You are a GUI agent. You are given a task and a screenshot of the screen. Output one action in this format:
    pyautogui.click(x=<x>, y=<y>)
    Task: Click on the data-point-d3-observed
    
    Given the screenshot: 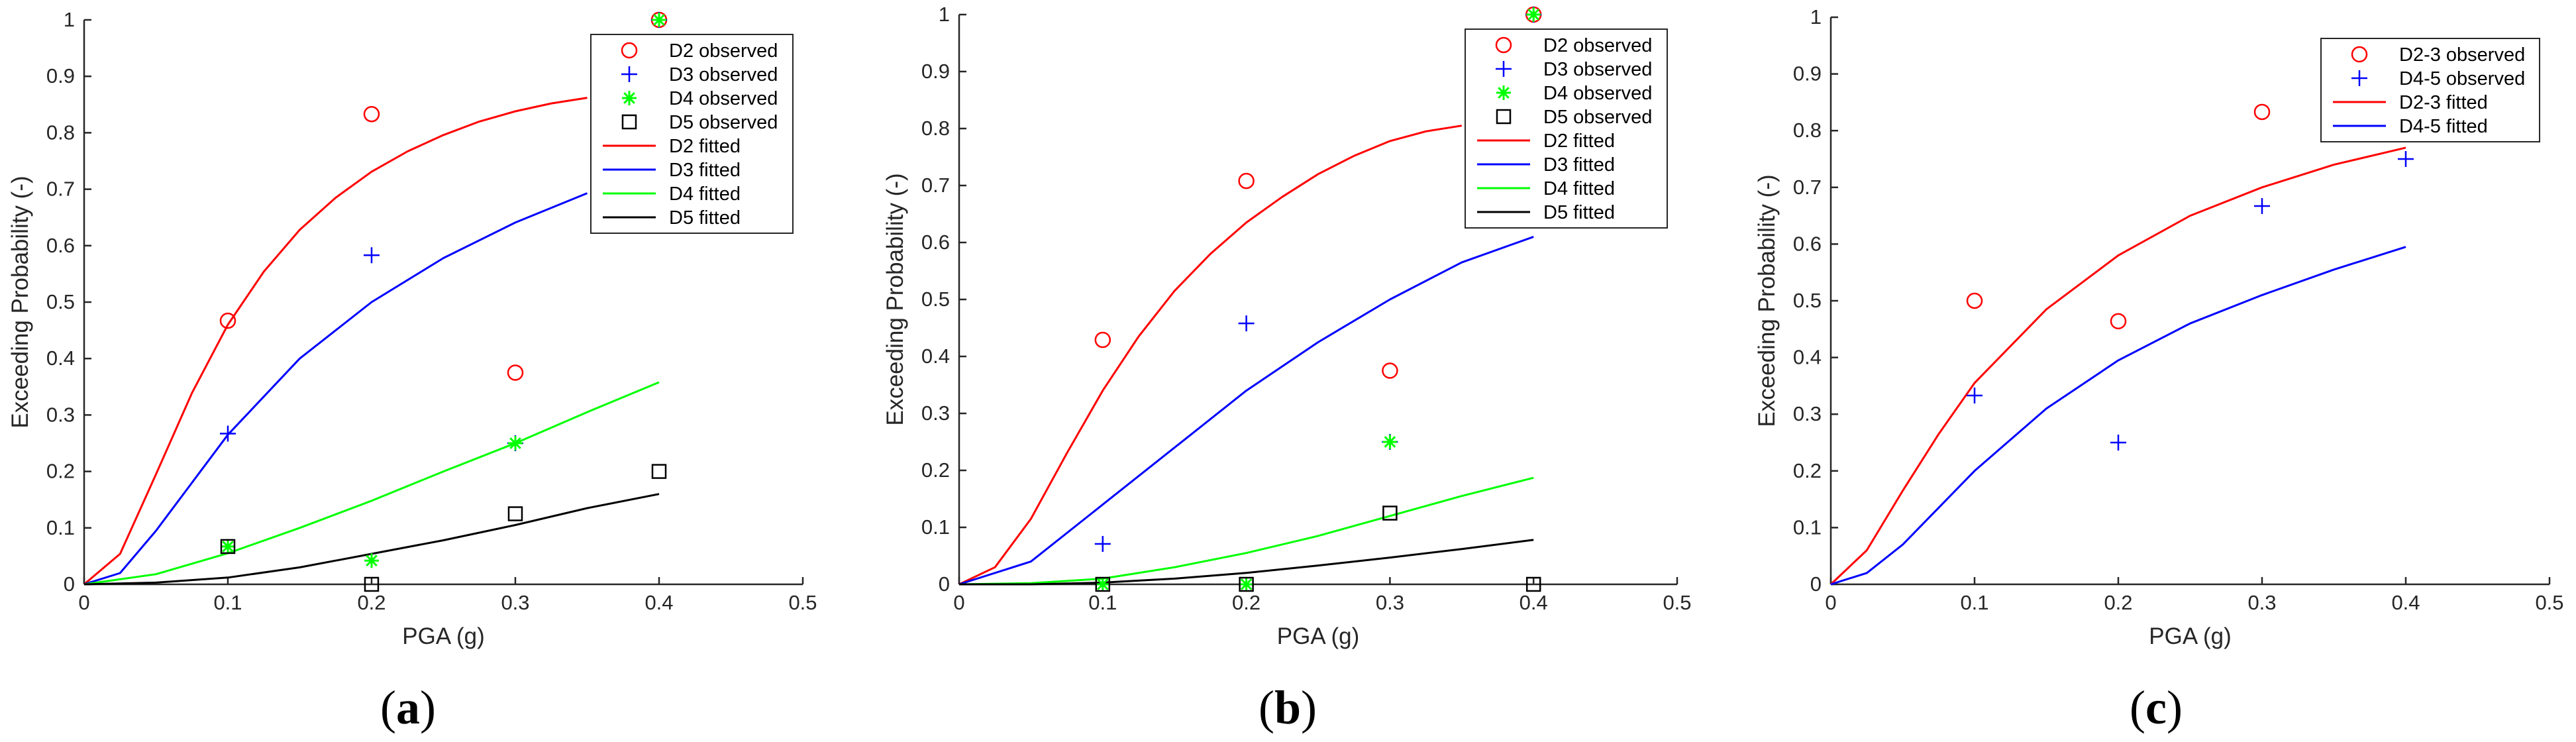 What is the action you would take?
    pyautogui.click(x=1102, y=543)
    